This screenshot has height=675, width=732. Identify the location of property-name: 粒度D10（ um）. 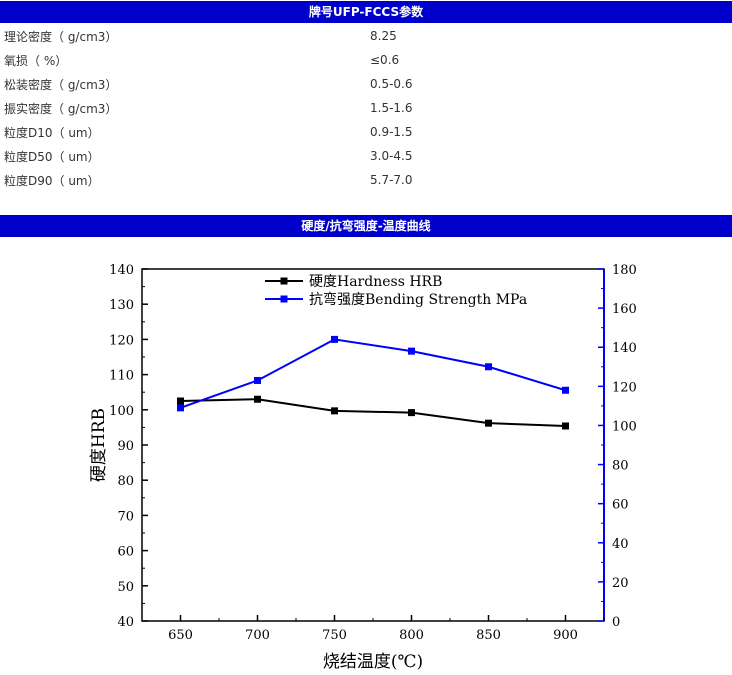
(52, 132).